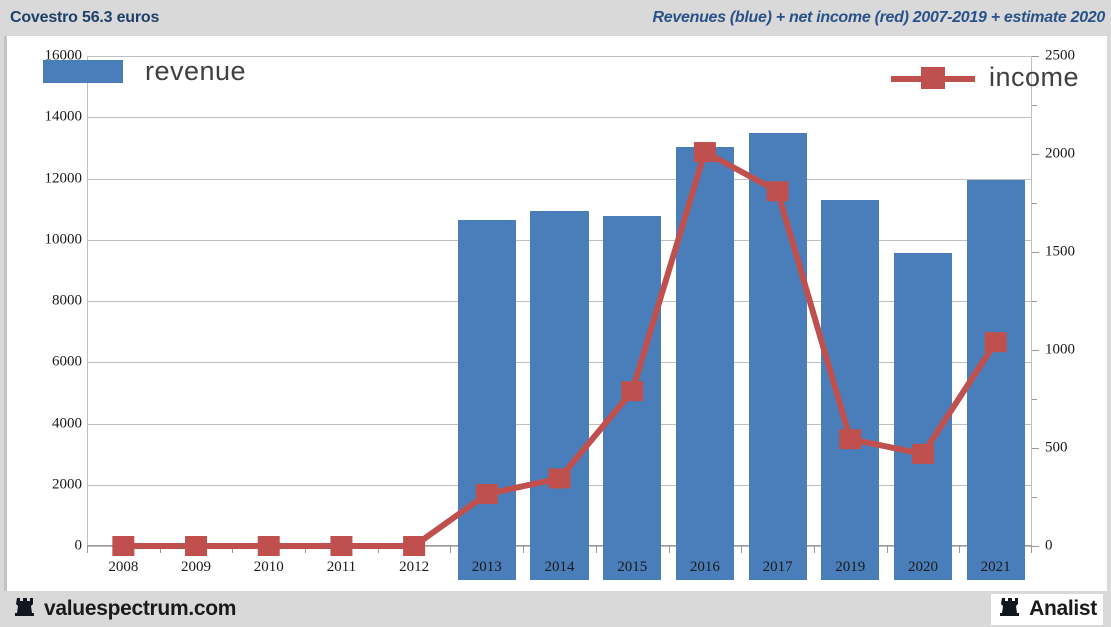 This screenshot has height=627, width=1111. What do you see at coordinates (850, 439) in the screenshot?
I see `income-marker-2019` at bounding box center [850, 439].